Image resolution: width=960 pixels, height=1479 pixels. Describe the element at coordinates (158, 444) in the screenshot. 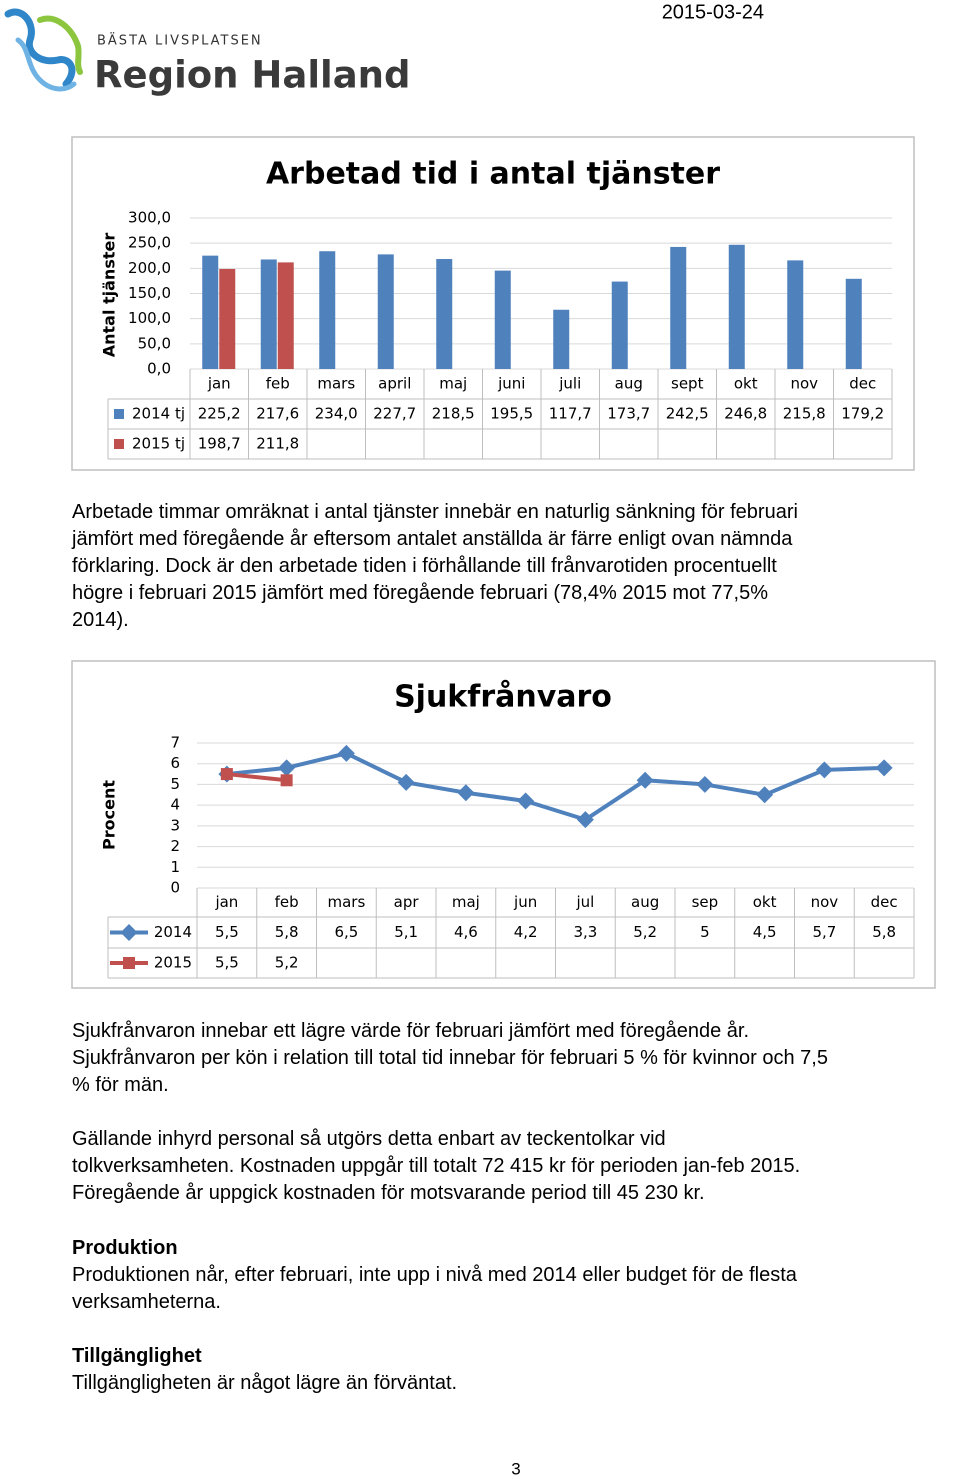

I see `legend-label: 2015 tj` at that location.